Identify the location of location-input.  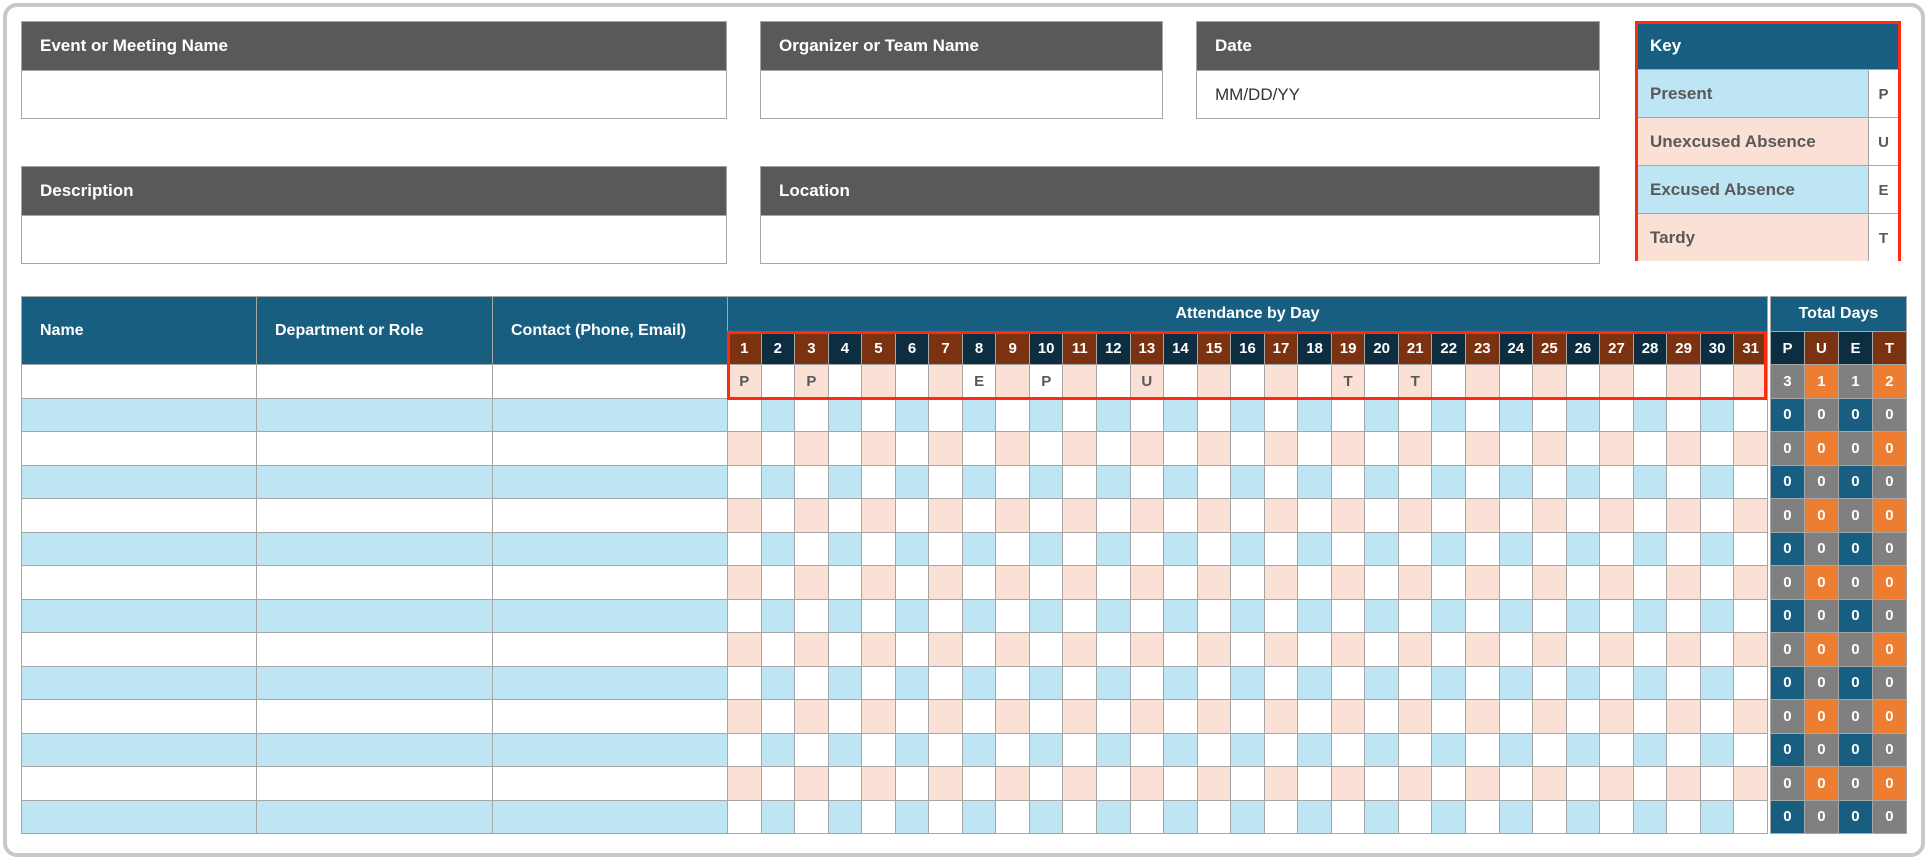
(1180, 239).